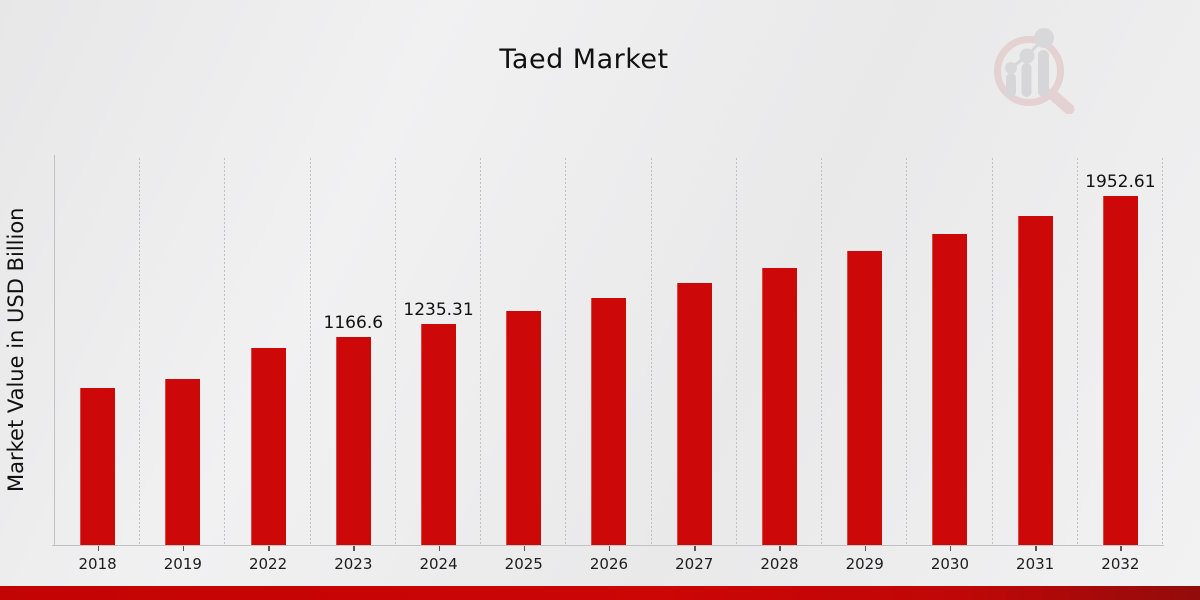  Describe the element at coordinates (779, 564) in the screenshot. I see `x-tick-label-2028: 2028` at that location.